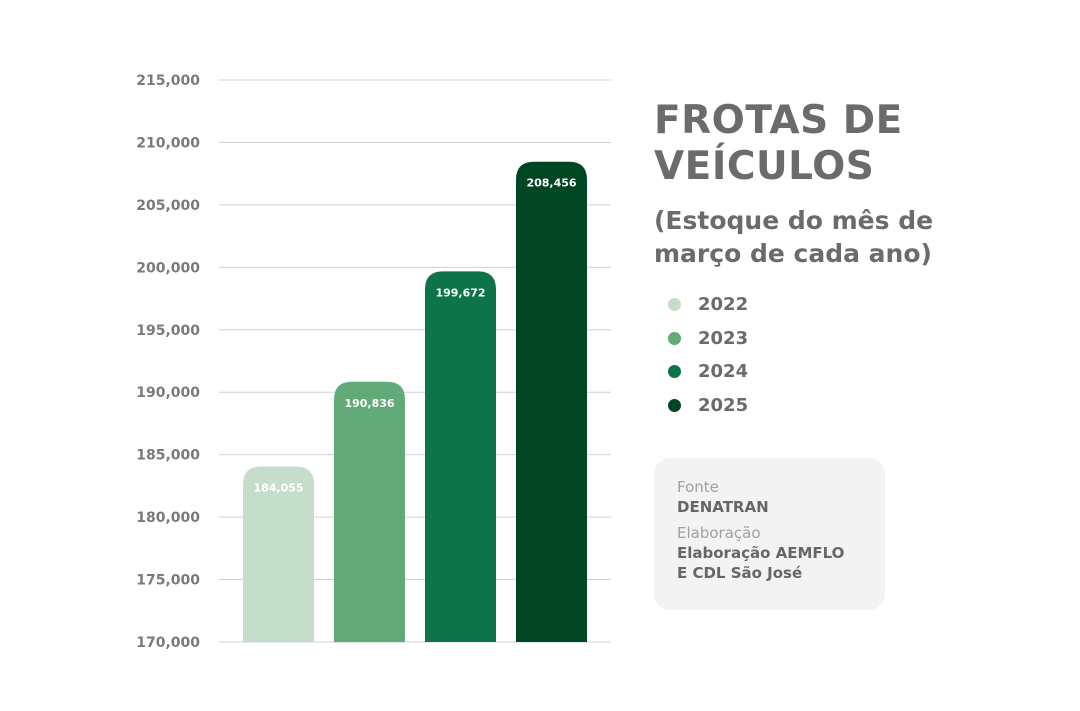 This screenshot has width=1080, height=711. What do you see at coordinates (460, 456) in the screenshot?
I see `bar-2024` at bounding box center [460, 456].